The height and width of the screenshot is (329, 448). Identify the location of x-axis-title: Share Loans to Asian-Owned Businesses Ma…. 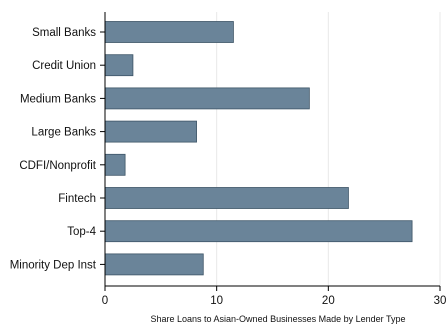
(278, 319).